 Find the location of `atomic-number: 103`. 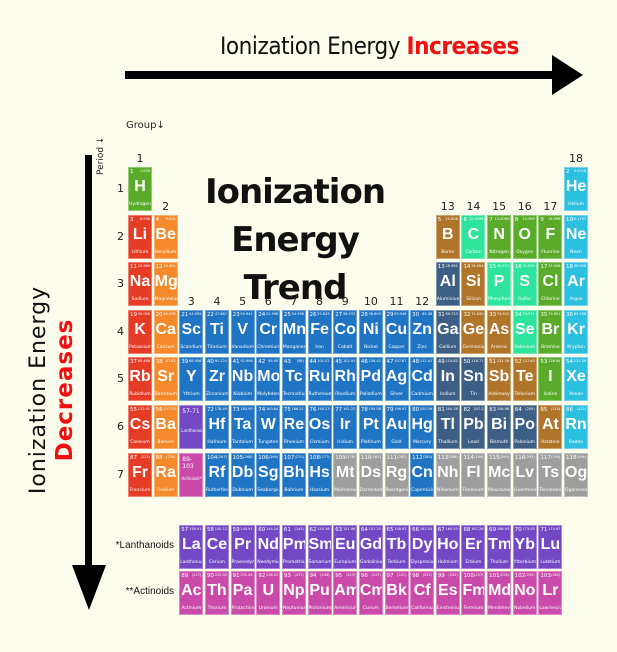

atomic-number: 103 is located at coordinates (545, 576).